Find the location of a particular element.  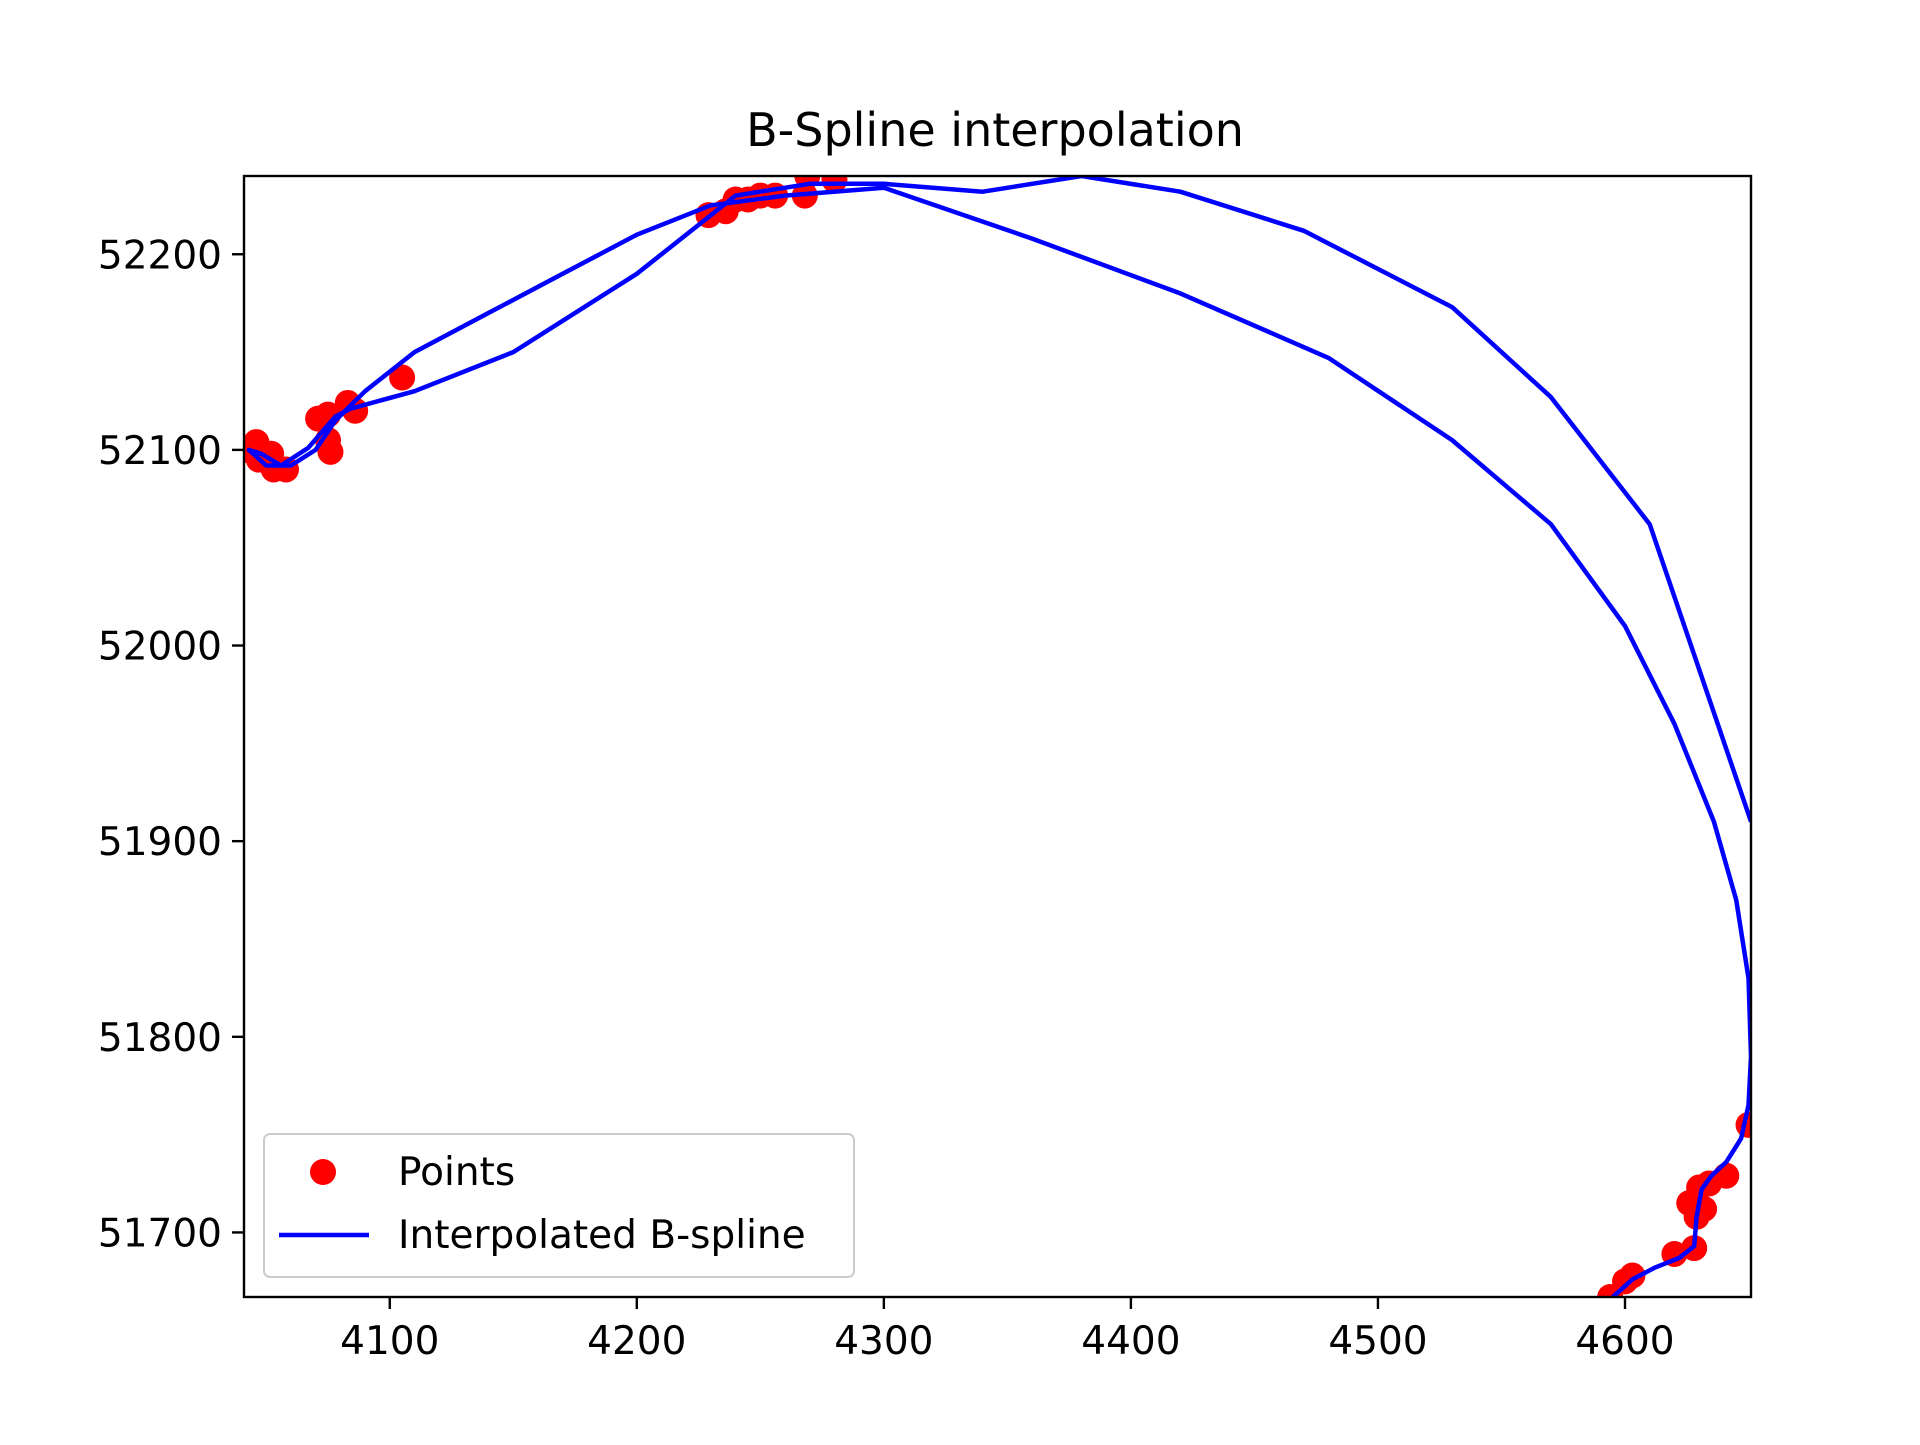

legend-spline-label: Interpolated B-spline is located at coordinates (602, 1235).